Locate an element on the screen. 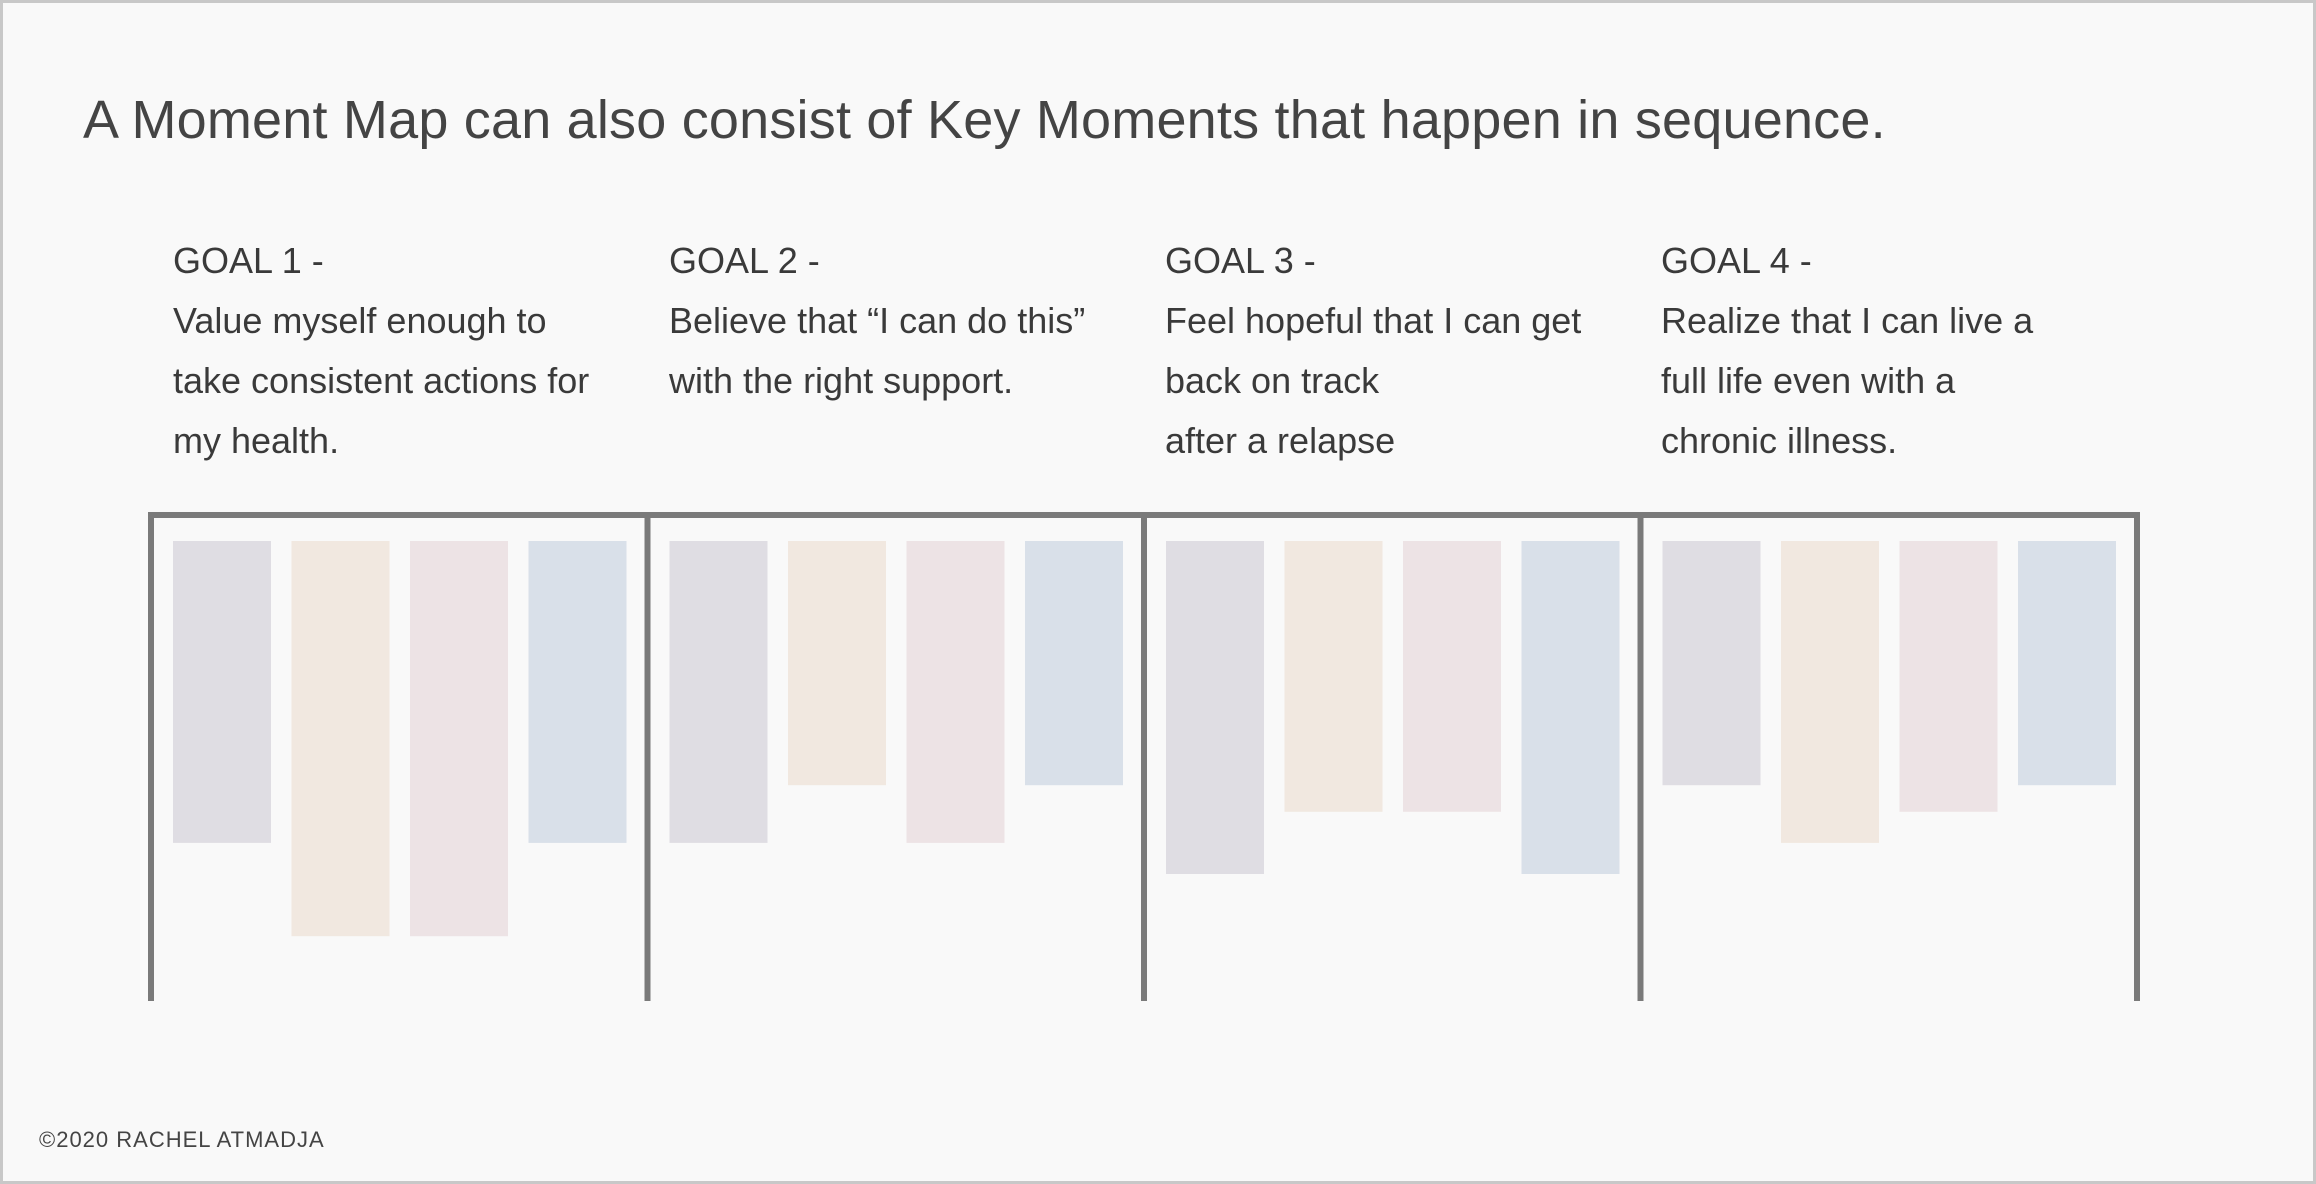 This screenshot has width=2316, height=1184. goal-1-label: GOAL 1 - is located at coordinates (248, 260).